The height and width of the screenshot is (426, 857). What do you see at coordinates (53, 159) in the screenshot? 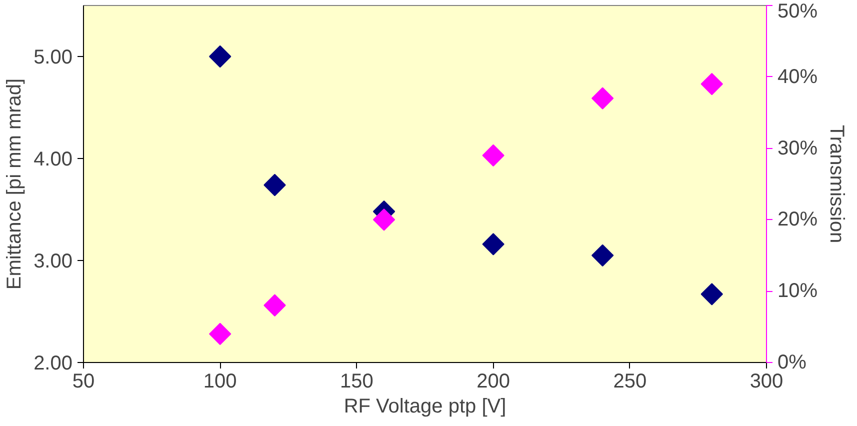
I see `y-tick-label: 4.00` at bounding box center [53, 159].